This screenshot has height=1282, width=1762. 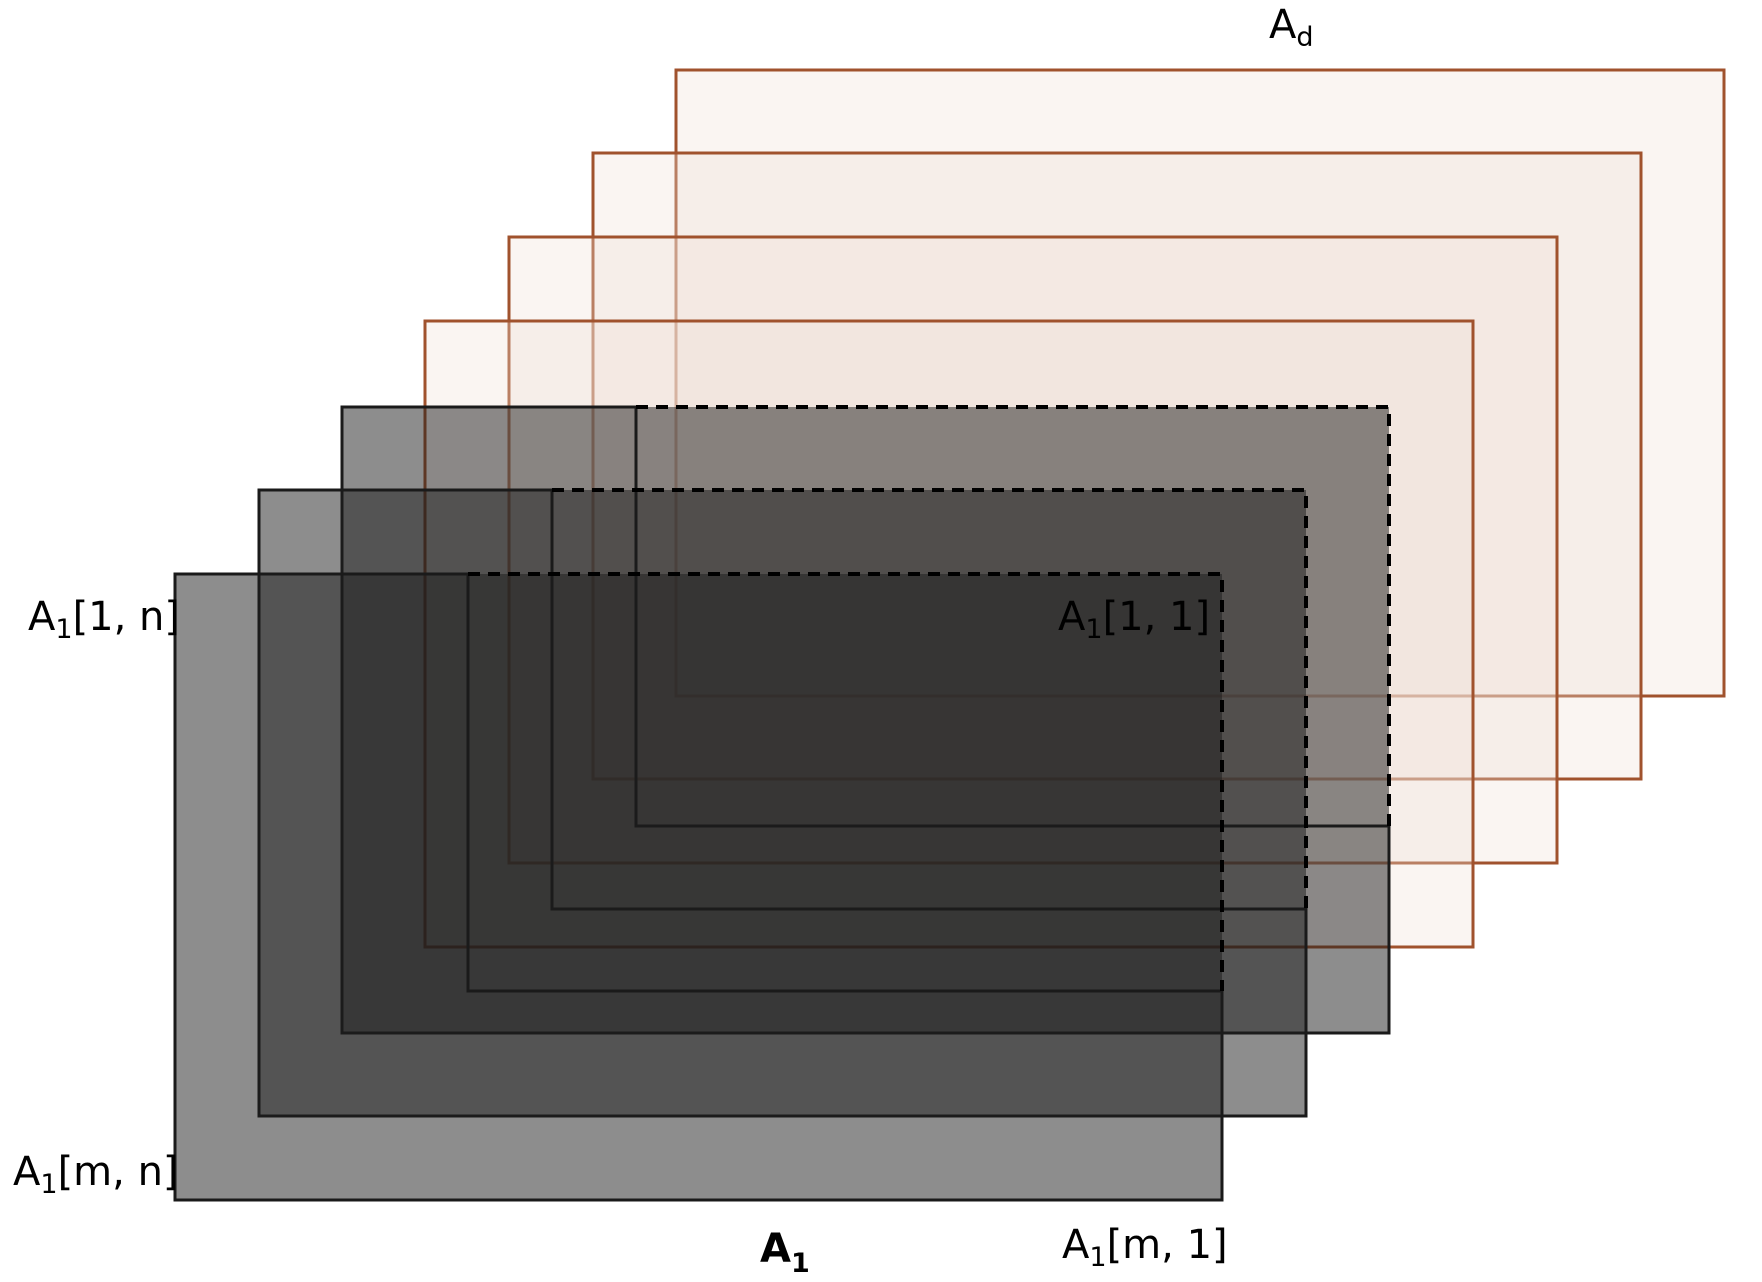 I want to click on label-a1-1-n: A1[1, n], so click(x=104, y=619).